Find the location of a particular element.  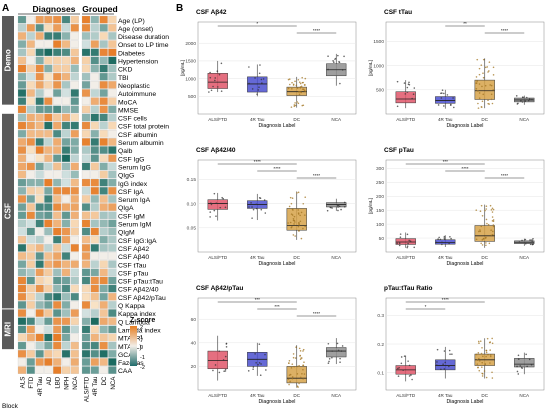

heatmap-row-label: Disease duration is located at coordinates (143, 37).